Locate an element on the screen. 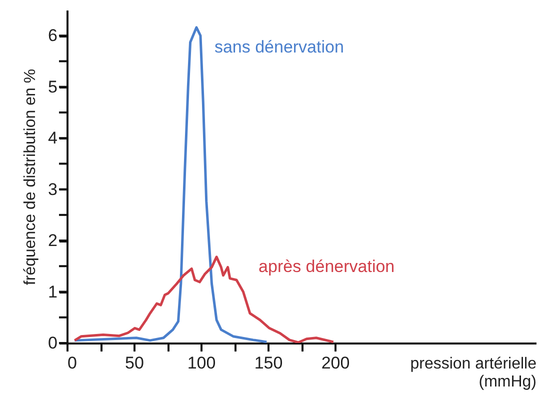  series-label: après dénervation is located at coordinates (326, 266).